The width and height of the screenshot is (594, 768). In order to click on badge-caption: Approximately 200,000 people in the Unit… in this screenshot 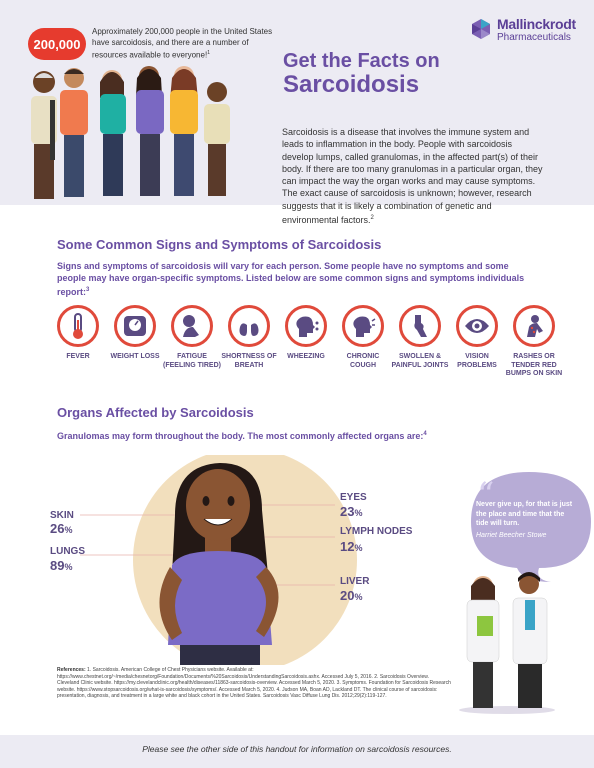, I will do `click(182, 43)`.